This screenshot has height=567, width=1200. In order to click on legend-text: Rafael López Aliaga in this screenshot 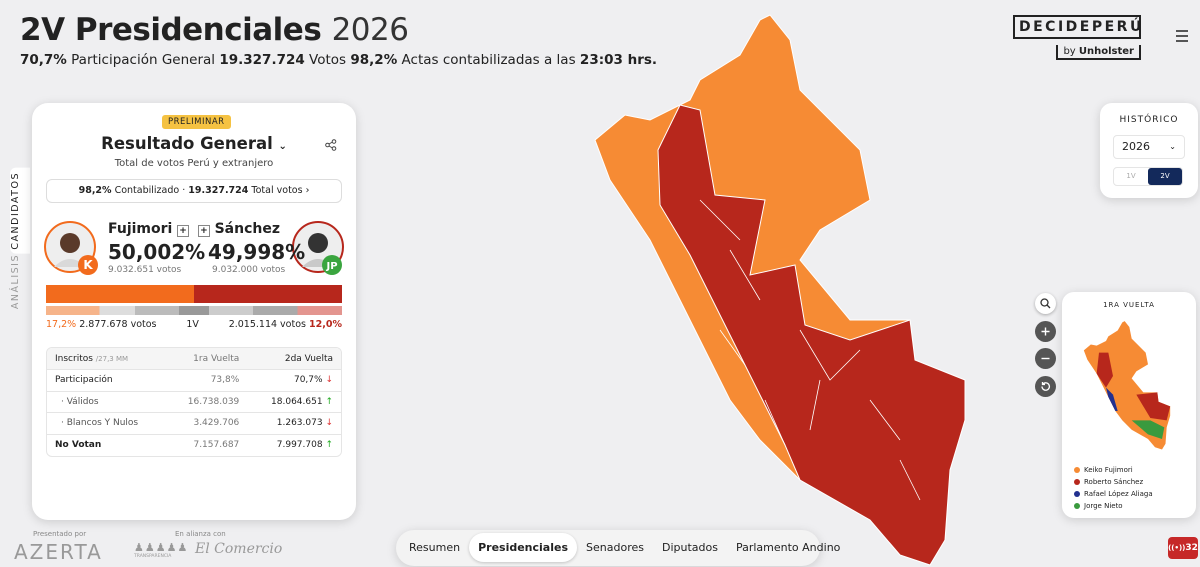, I will do `click(1118, 494)`.